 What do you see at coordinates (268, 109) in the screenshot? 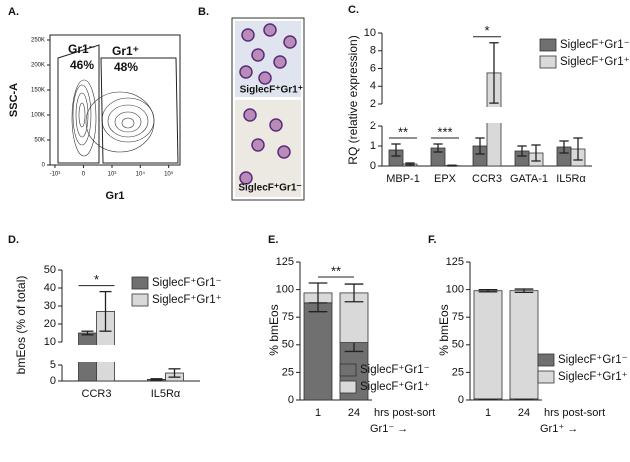
I see `micrograph` at bounding box center [268, 109].